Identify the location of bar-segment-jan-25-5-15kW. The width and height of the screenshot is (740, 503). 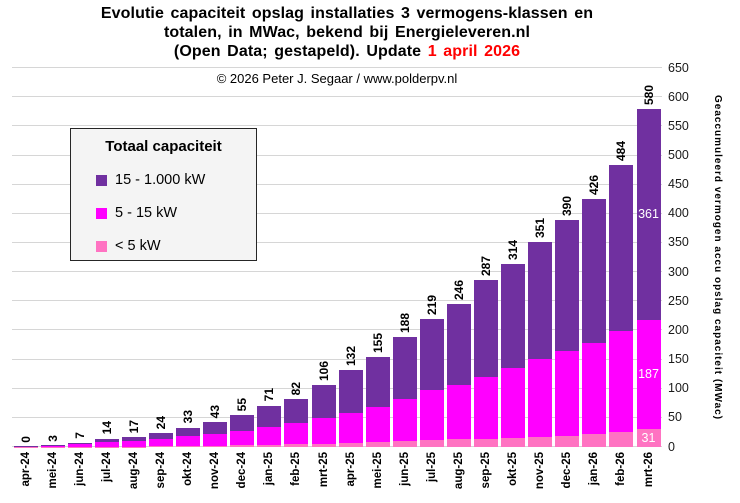
(269, 435).